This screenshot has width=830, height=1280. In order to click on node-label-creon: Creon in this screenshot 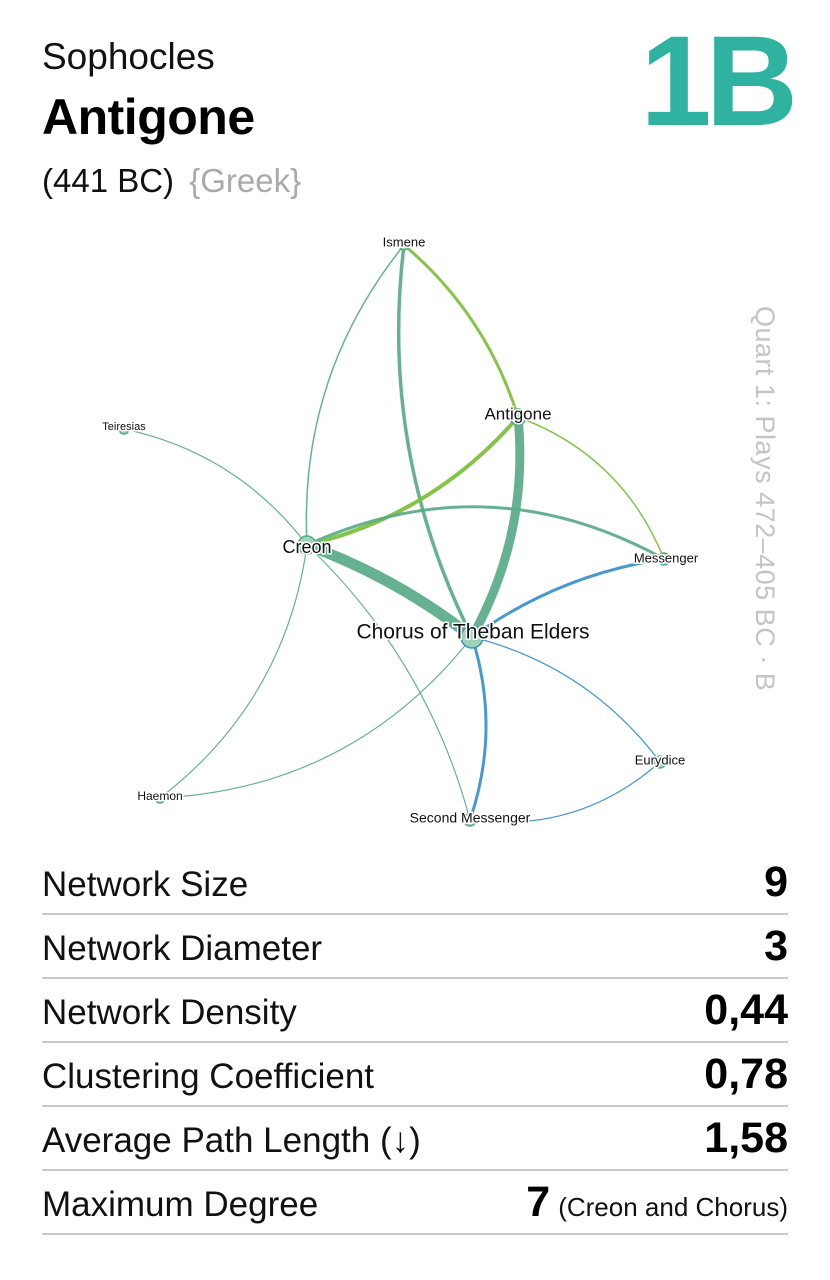, I will do `click(306, 547)`.